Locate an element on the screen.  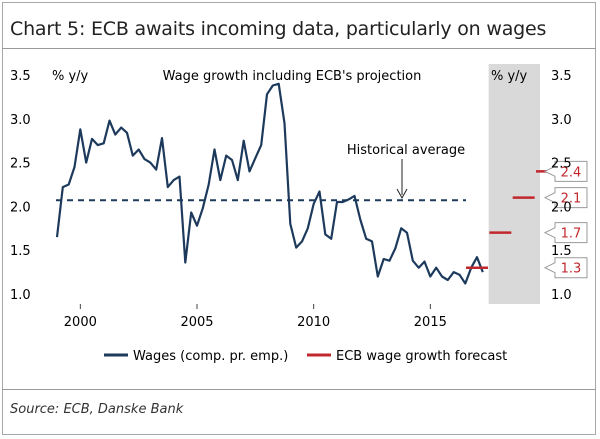
legend-wages-label: Wages (comp. pr. emp.) is located at coordinates (210, 356).